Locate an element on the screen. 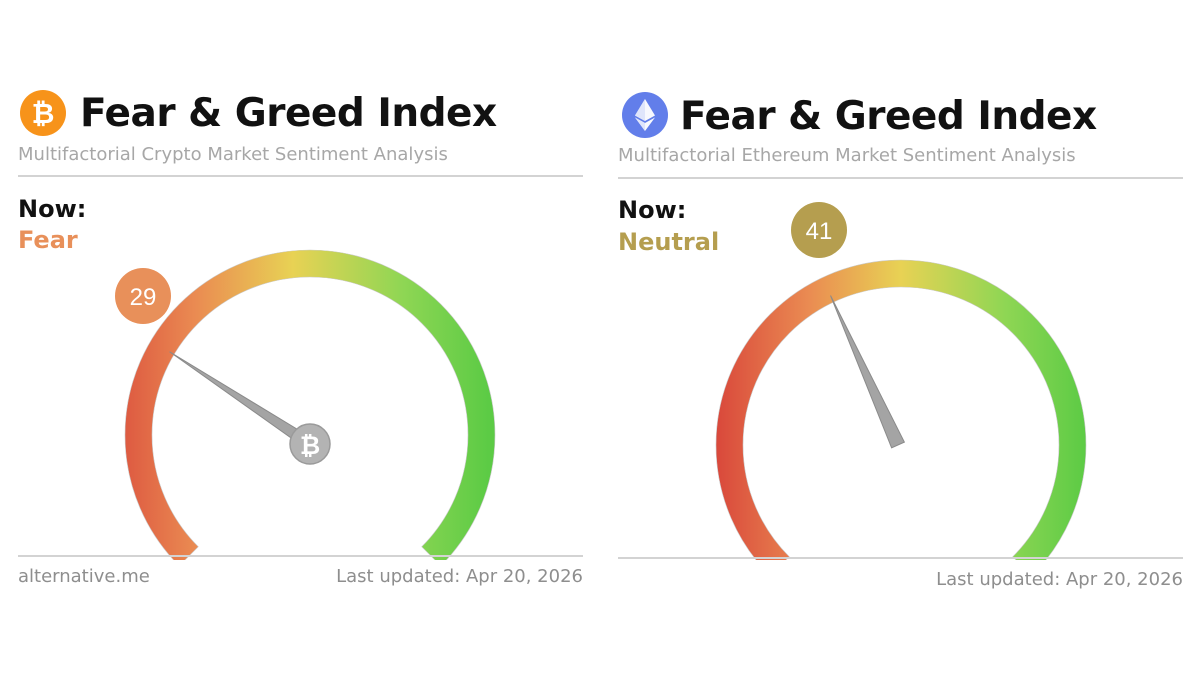 The height and width of the screenshot is (675, 1200). classification-label: Neutral is located at coordinates (669, 242).